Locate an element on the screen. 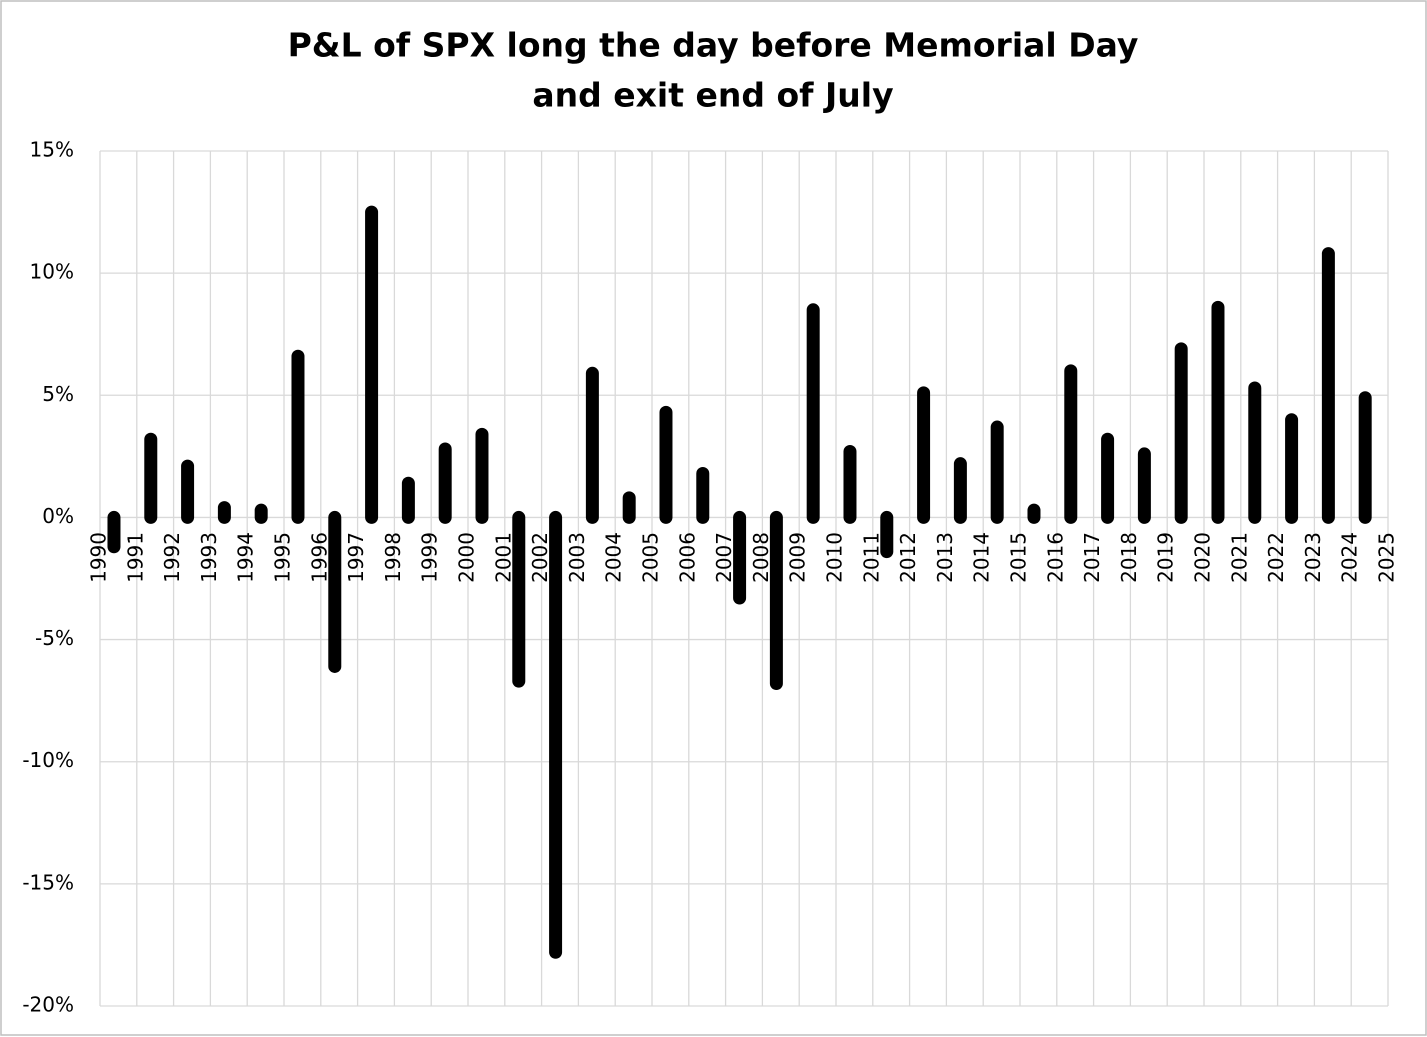 This screenshot has height=1037, width=1427. y-tick-label: 10% is located at coordinates (52, 272).